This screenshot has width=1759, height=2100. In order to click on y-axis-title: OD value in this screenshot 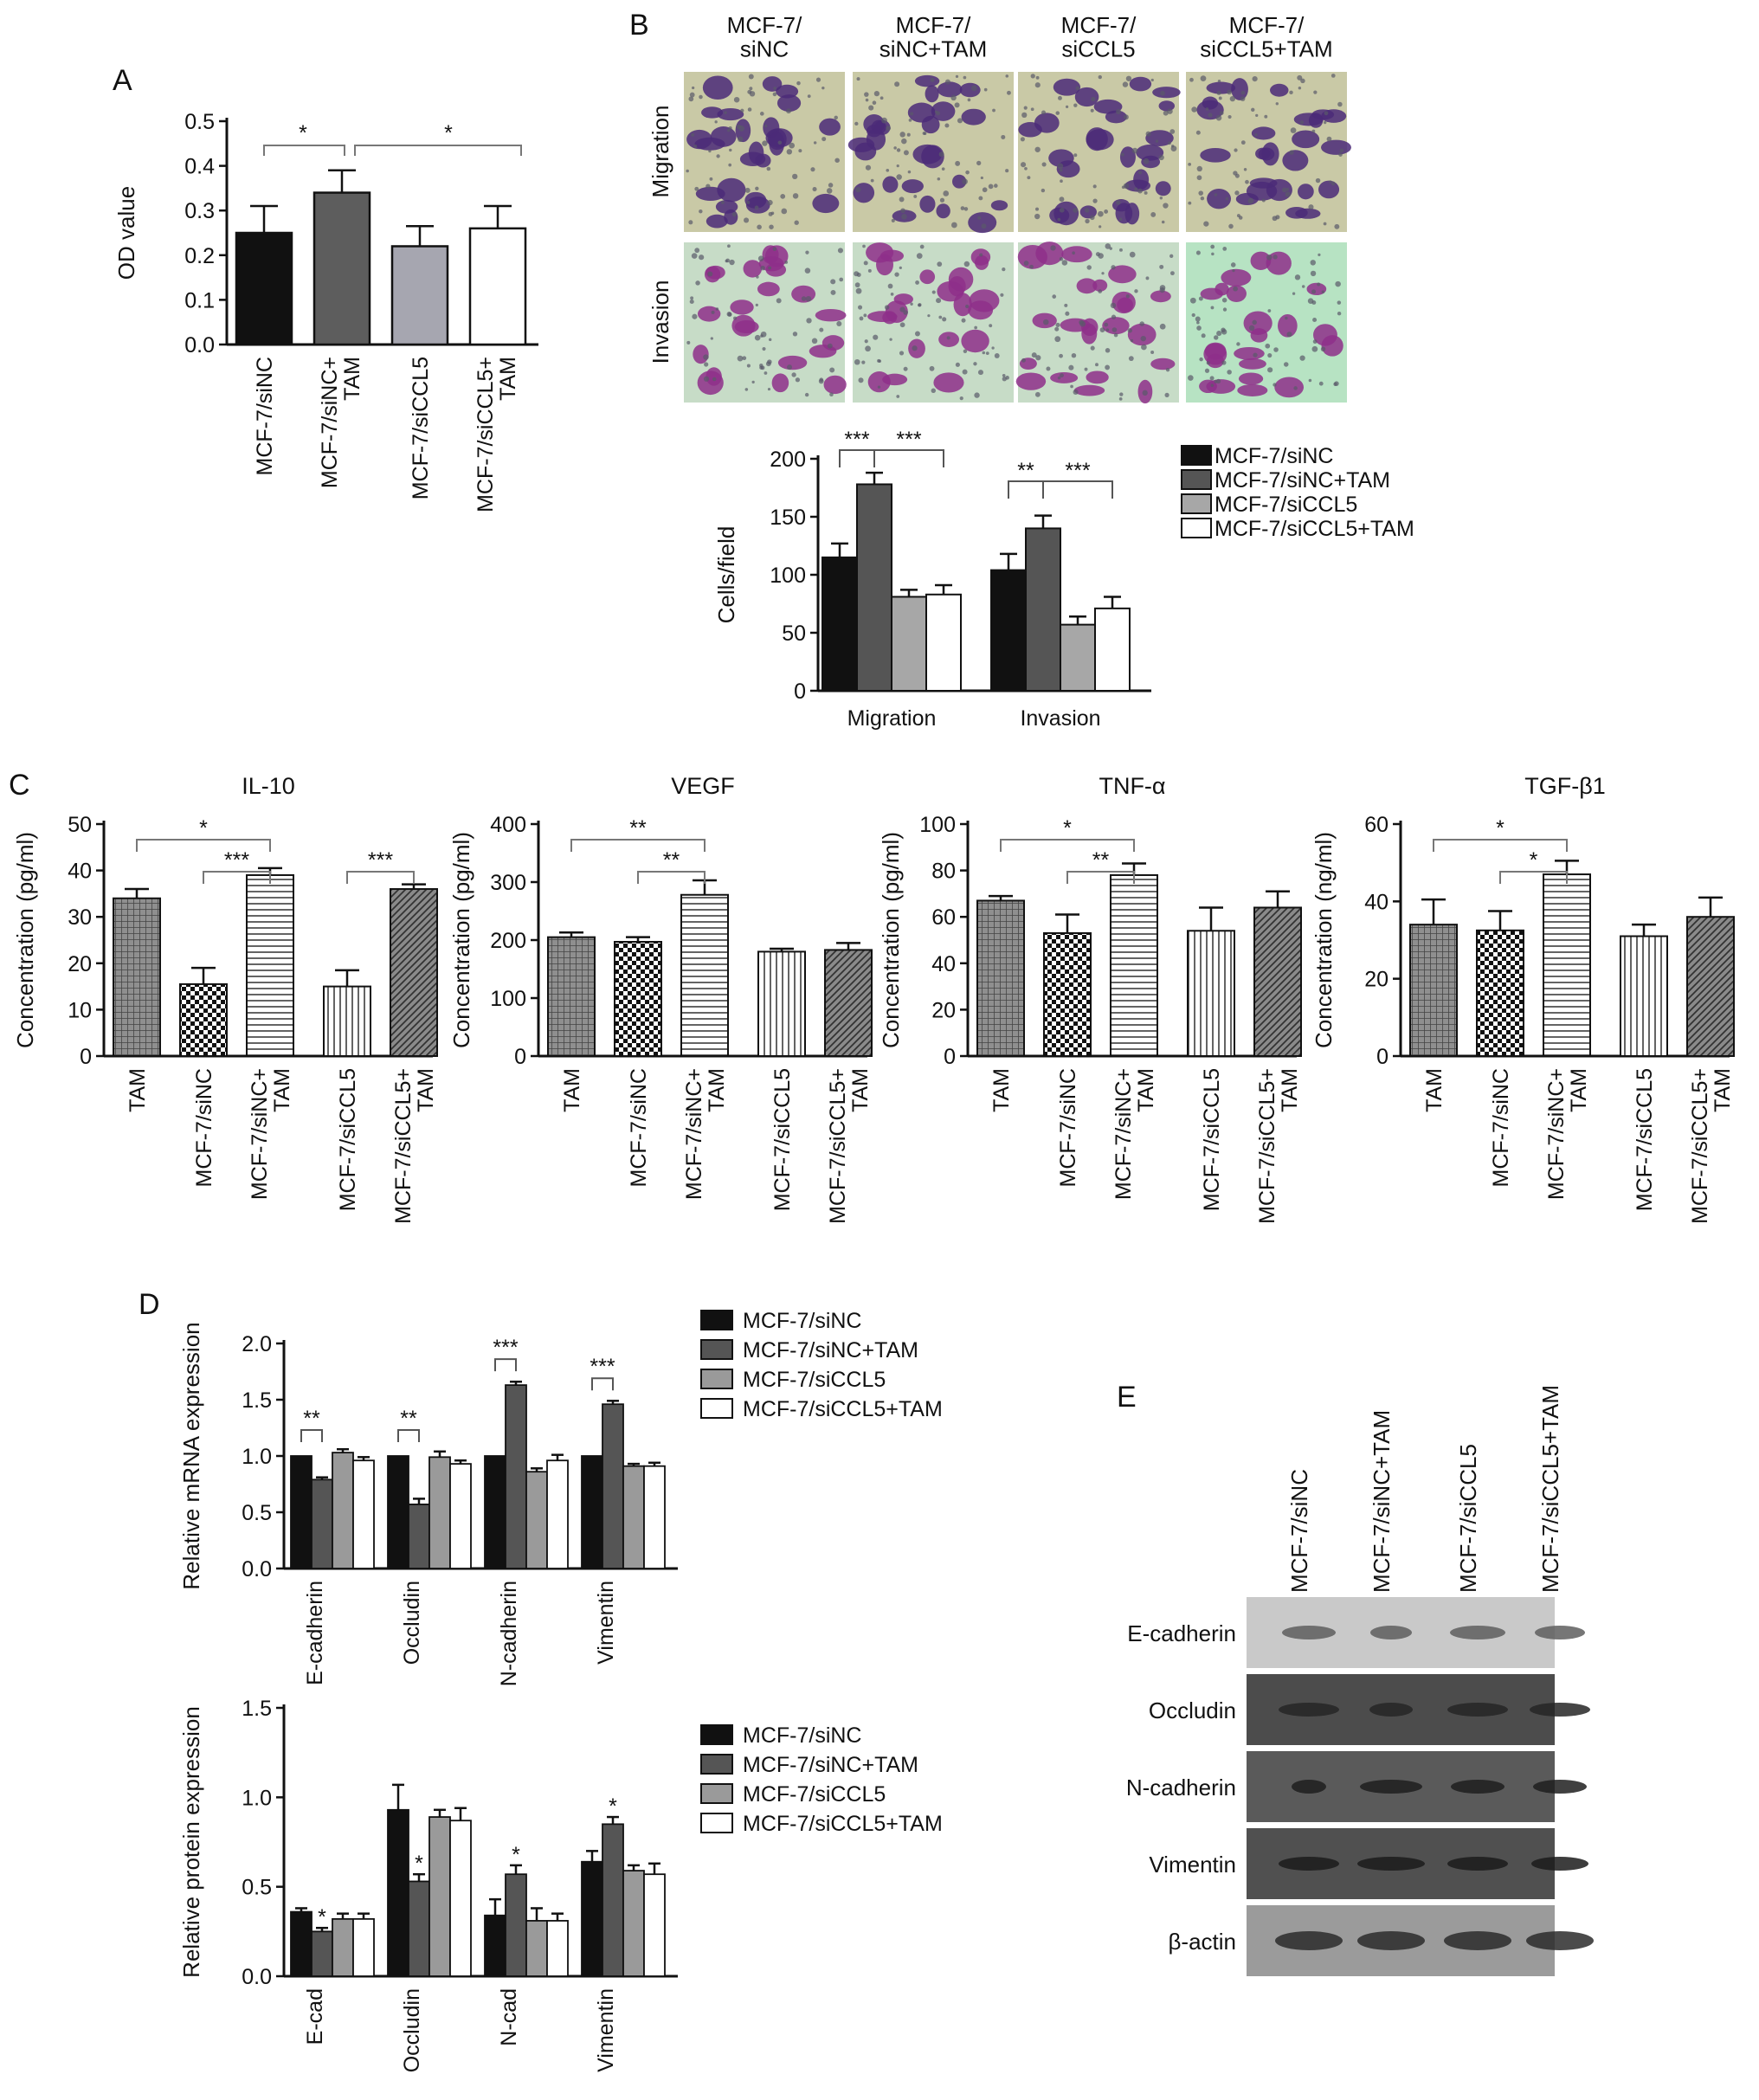, I will do `click(126, 233)`.